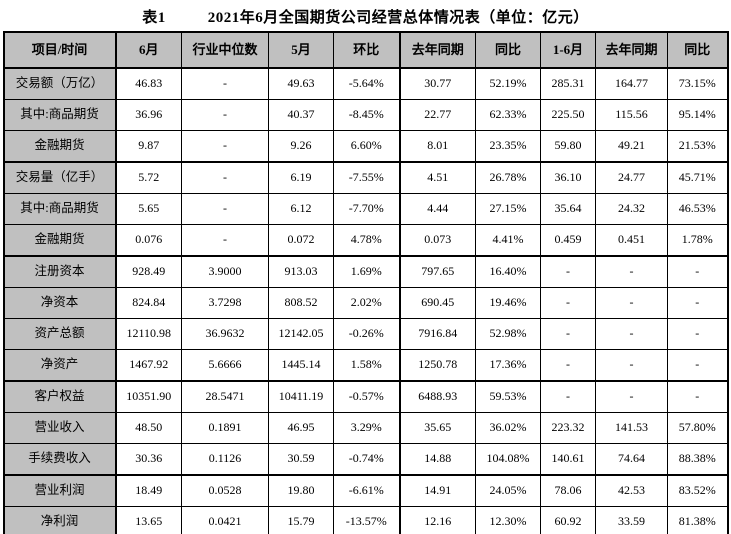 The image size is (731, 534). What do you see at coordinates (697, 459) in the screenshot?
I see `data-cell: 88.38%` at bounding box center [697, 459].